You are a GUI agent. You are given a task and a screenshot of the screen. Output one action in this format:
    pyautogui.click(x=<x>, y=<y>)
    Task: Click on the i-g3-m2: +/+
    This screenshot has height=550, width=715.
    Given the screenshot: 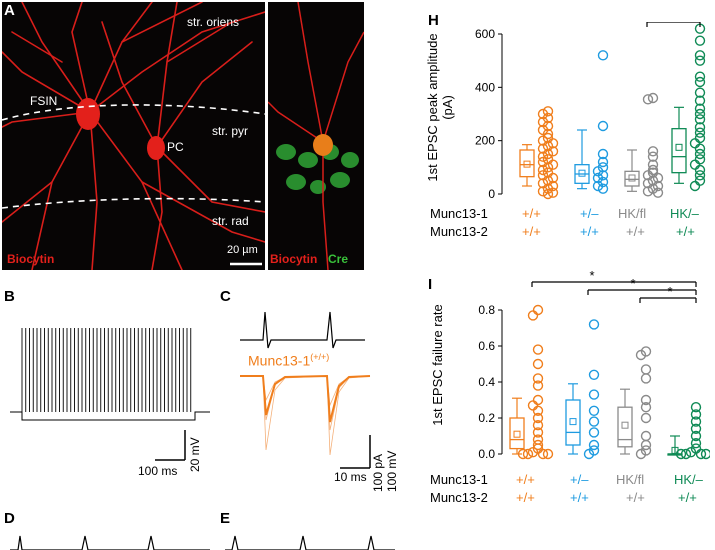 What is the action you would take?
    pyautogui.click(x=635, y=497)
    